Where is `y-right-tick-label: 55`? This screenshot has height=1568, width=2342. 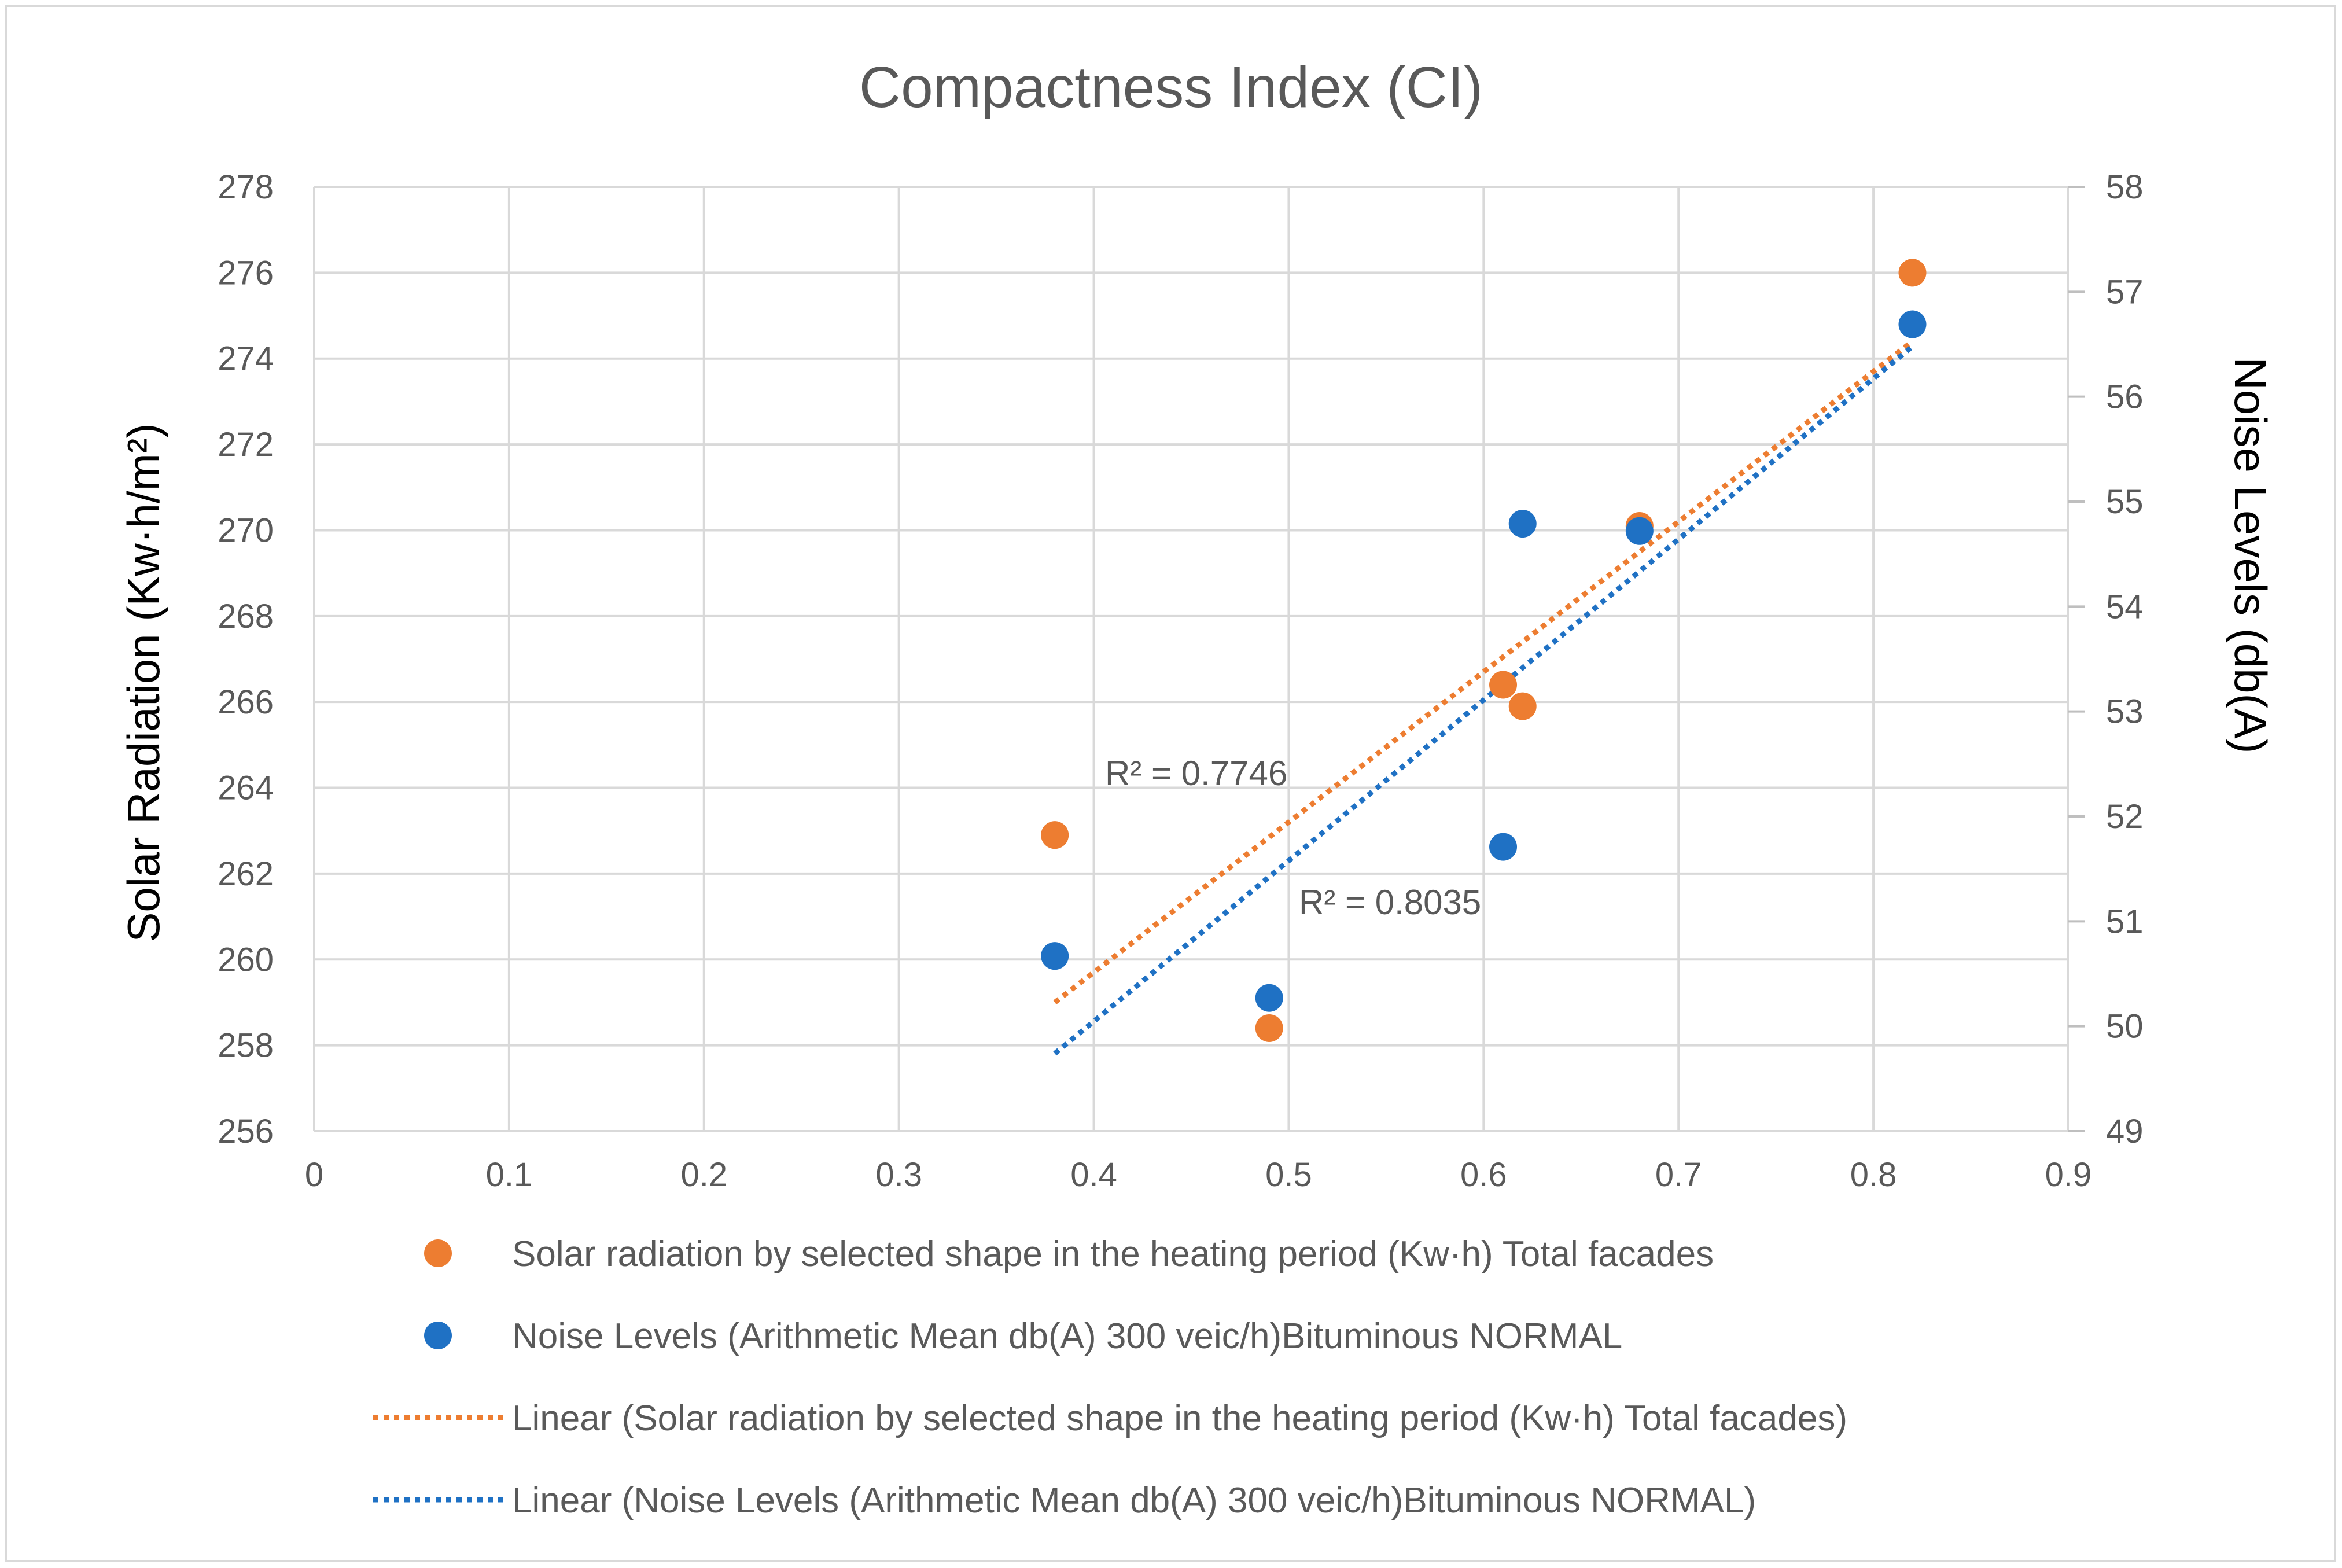 y-right-tick-label: 55 is located at coordinates (2125, 502).